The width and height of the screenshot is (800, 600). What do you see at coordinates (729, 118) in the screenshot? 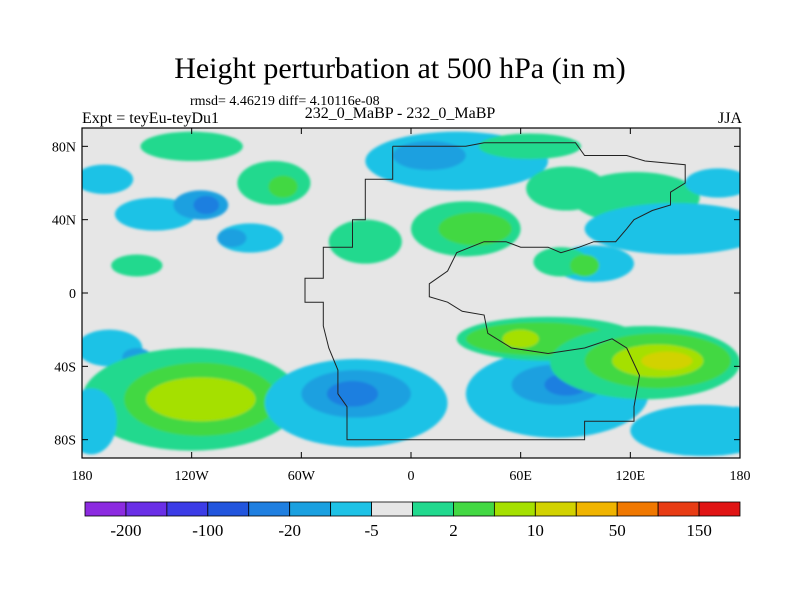
I see `season-label: JJA` at bounding box center [729, 118].